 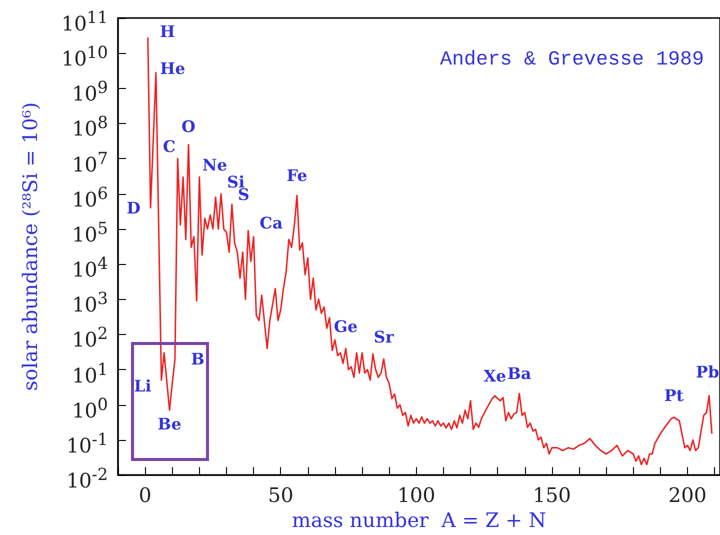 What do you see at coordinates (169, 146) in the screenshot?
I see `annotation: C` at bounding box center [169, 146].